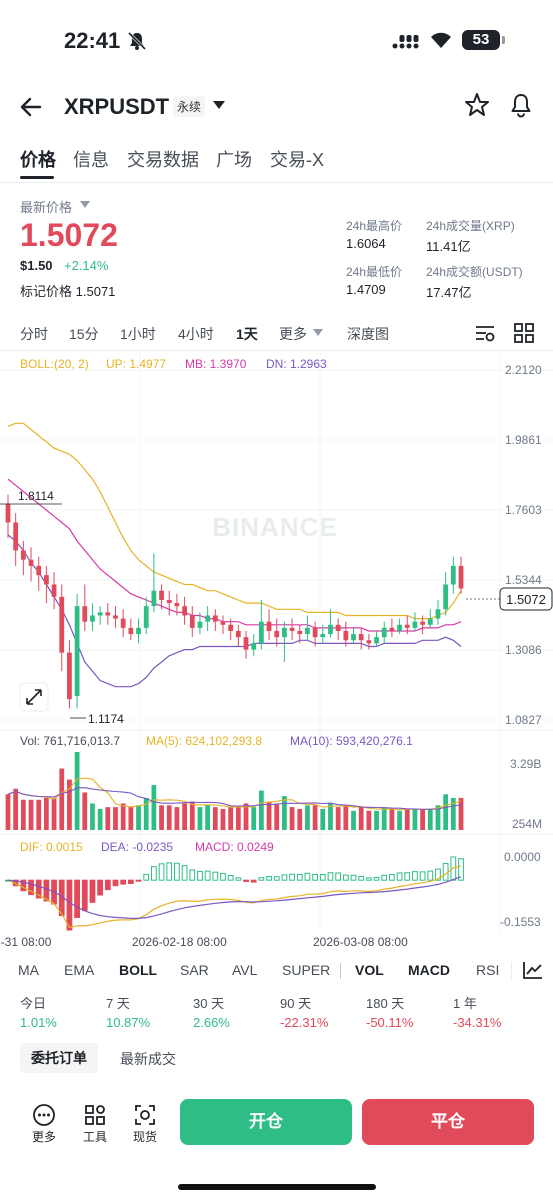 Image resolution: width=553 pixels, height=1200 pixels. What do you see at coordinates (488, 970) in the screenshot?
I see `indicator-rsi: RSI` at bounding box center [488, 970].